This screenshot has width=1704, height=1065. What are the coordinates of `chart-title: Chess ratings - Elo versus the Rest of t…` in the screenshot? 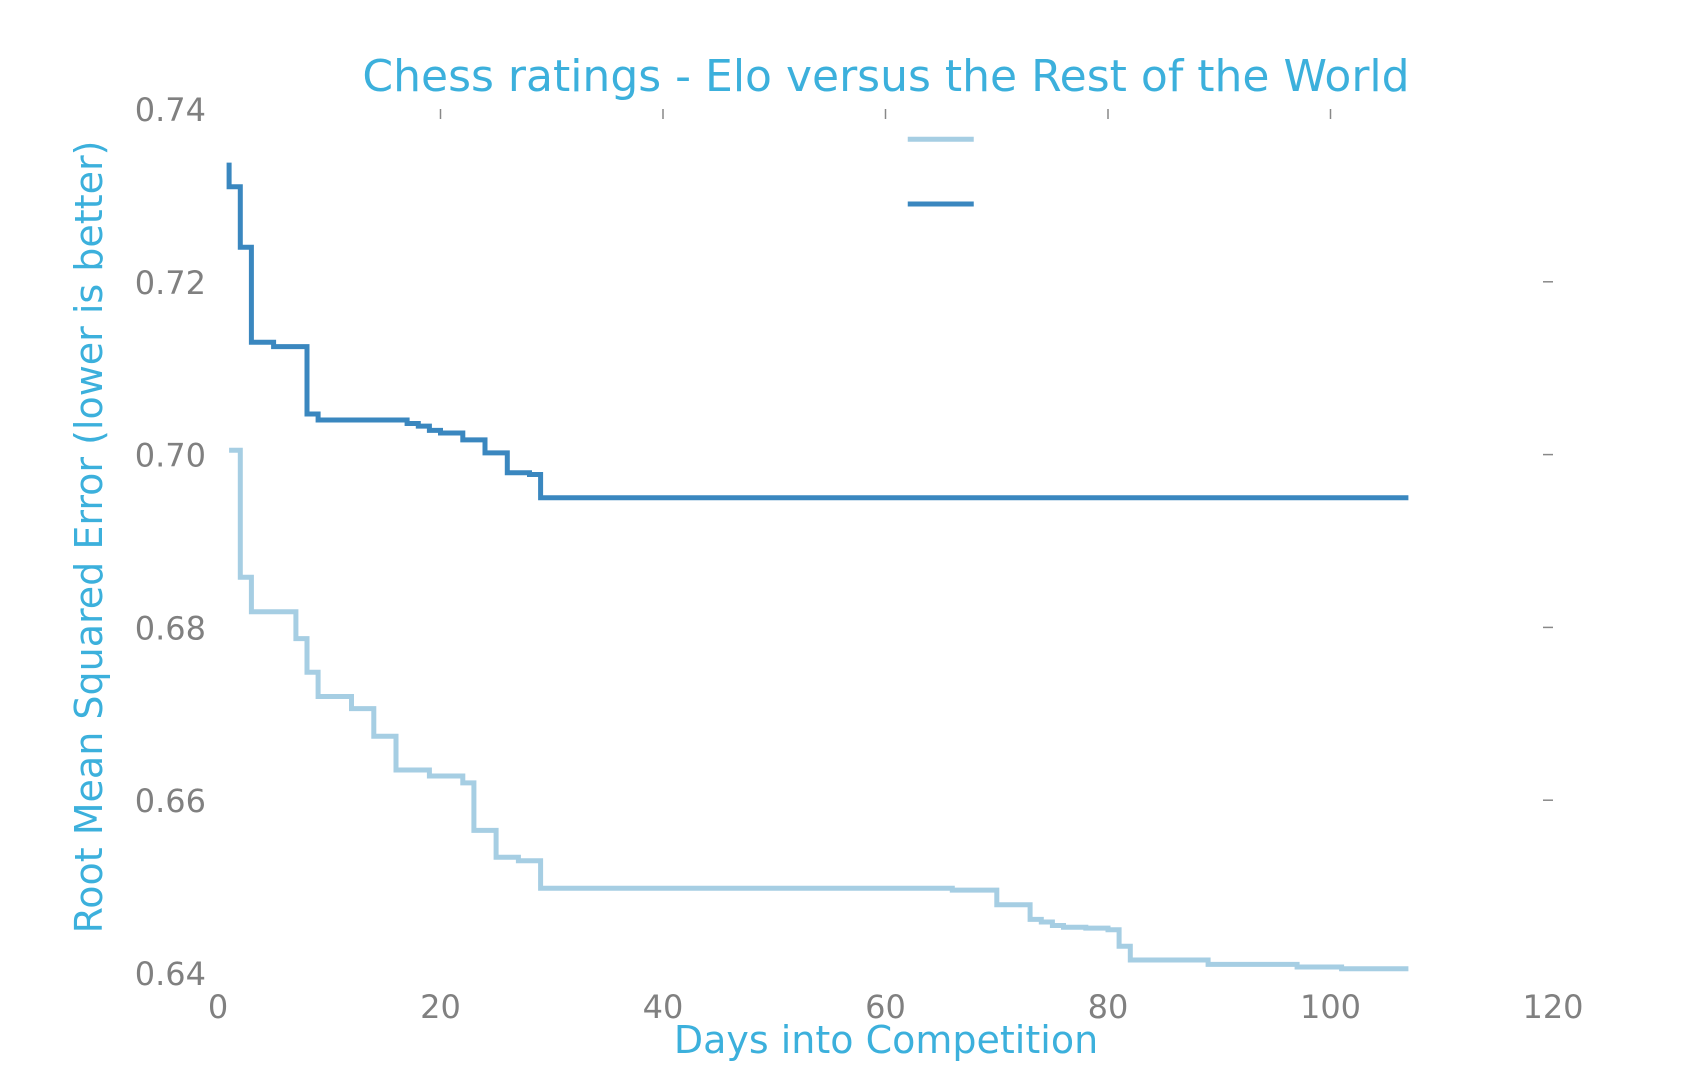 It's located at (885, 76).